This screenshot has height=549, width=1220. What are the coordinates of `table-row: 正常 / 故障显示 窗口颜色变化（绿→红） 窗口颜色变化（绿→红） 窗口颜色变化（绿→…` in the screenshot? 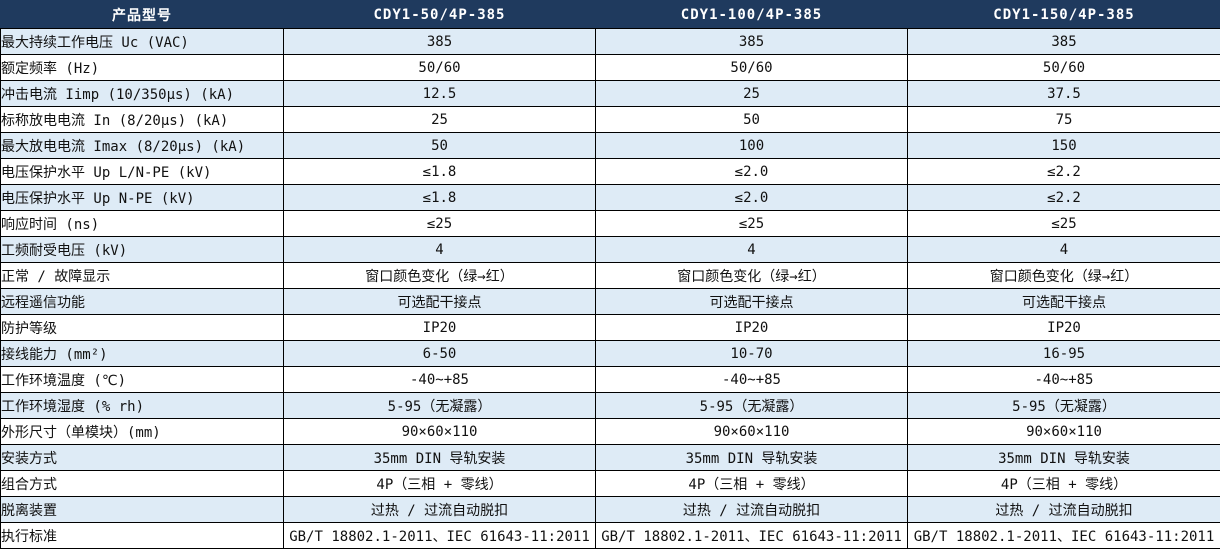 It's located at (610, 275).